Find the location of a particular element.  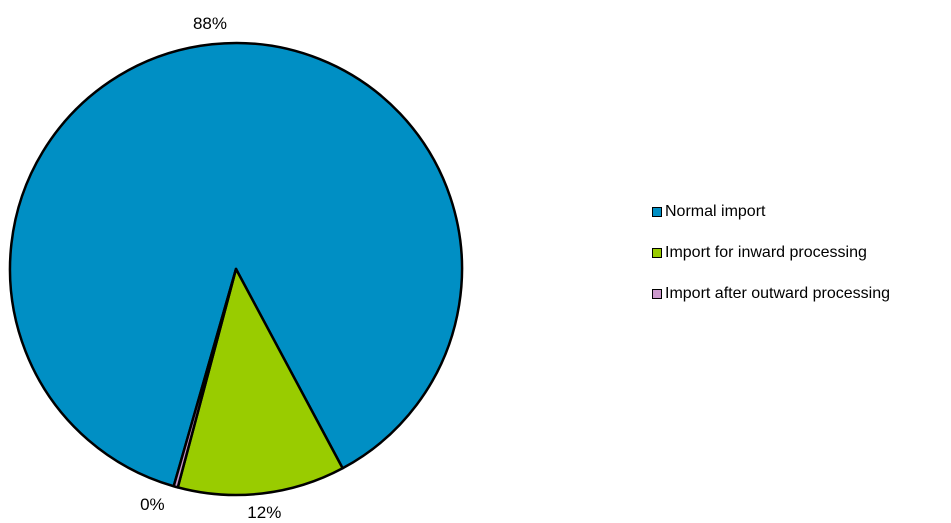

legend-item-import-for-inward-processing: Import for inward processing is located at coordinates (771, 253).